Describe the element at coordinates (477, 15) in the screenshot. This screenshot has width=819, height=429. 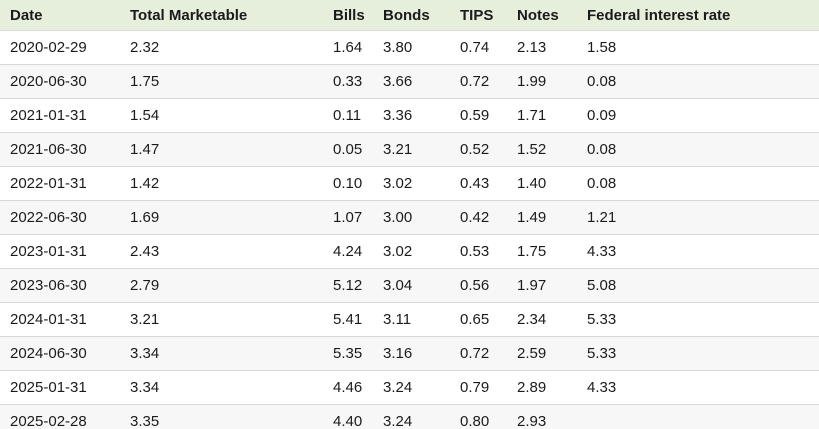
I see `column-header-tips: TIPS` at that location.